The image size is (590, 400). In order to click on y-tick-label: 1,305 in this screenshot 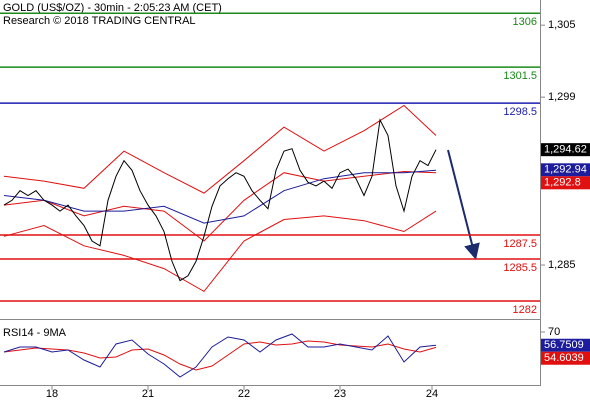, I will do `click(562, 25)`.